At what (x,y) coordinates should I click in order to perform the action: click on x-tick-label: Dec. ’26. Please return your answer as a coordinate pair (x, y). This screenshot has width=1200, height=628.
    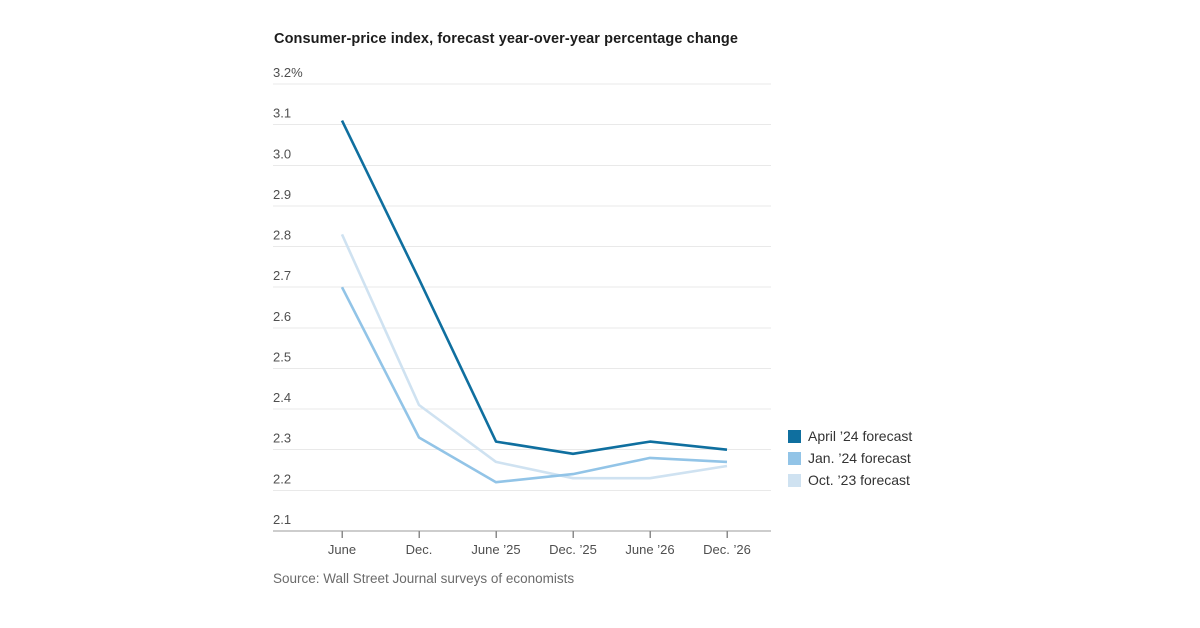
    Looking at the image, I should click on (727, 549).